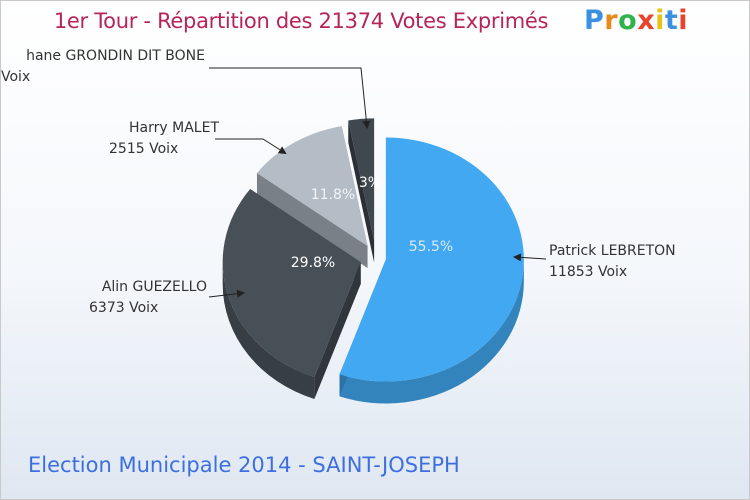 Image resolution: width=750 pixels, height=500 pixels. I want to click on logo-letter: r, so click(611, 20).